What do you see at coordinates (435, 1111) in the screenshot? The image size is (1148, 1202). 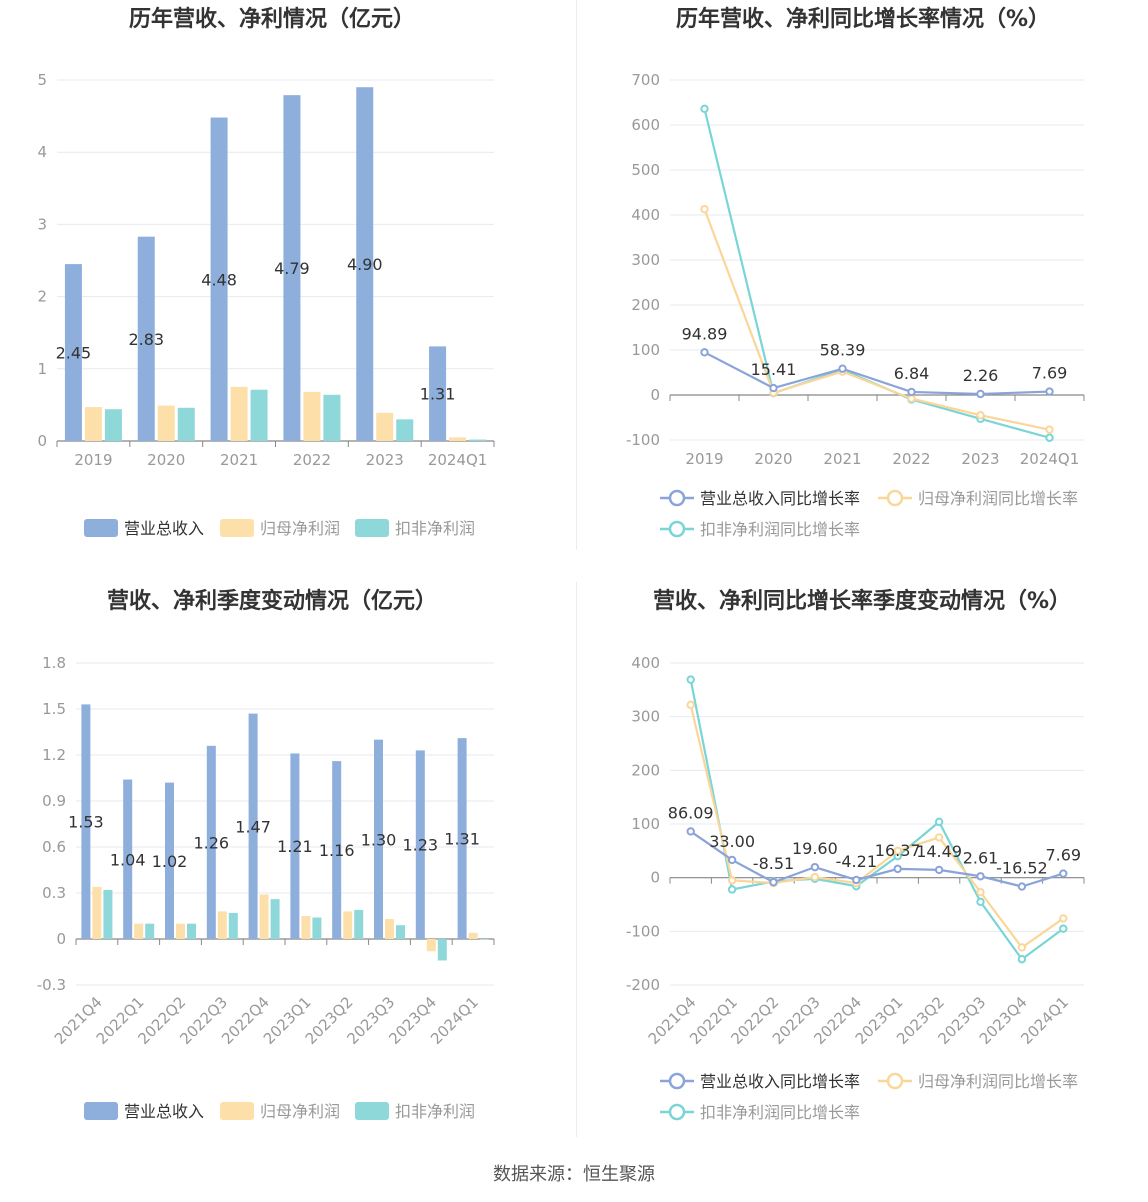 I see `legend-label: 扣非净利润` at bounding box center [435, 1111].